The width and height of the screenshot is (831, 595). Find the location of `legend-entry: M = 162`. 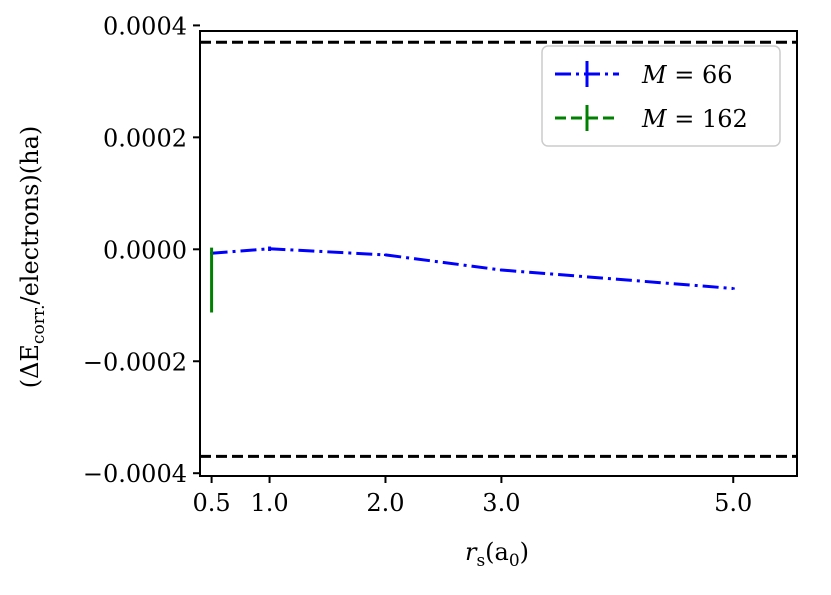

legend-entry: M = 162 is located at coordinates (651, 119).